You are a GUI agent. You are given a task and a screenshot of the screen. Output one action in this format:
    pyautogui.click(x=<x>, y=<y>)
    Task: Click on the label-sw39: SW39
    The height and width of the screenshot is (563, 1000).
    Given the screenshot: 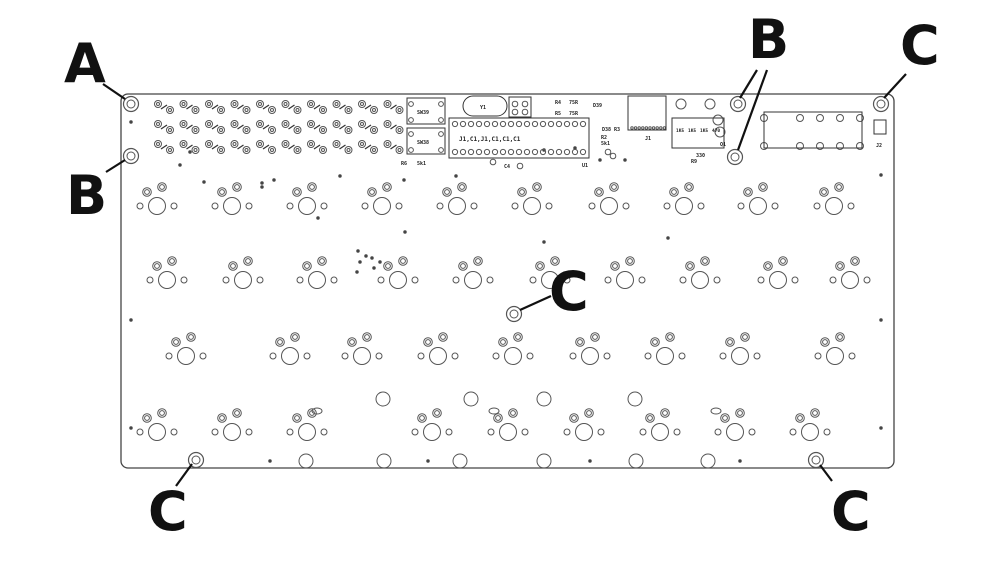 What is the action you would take?
    pyautogui.click(x=423, y=113)
    